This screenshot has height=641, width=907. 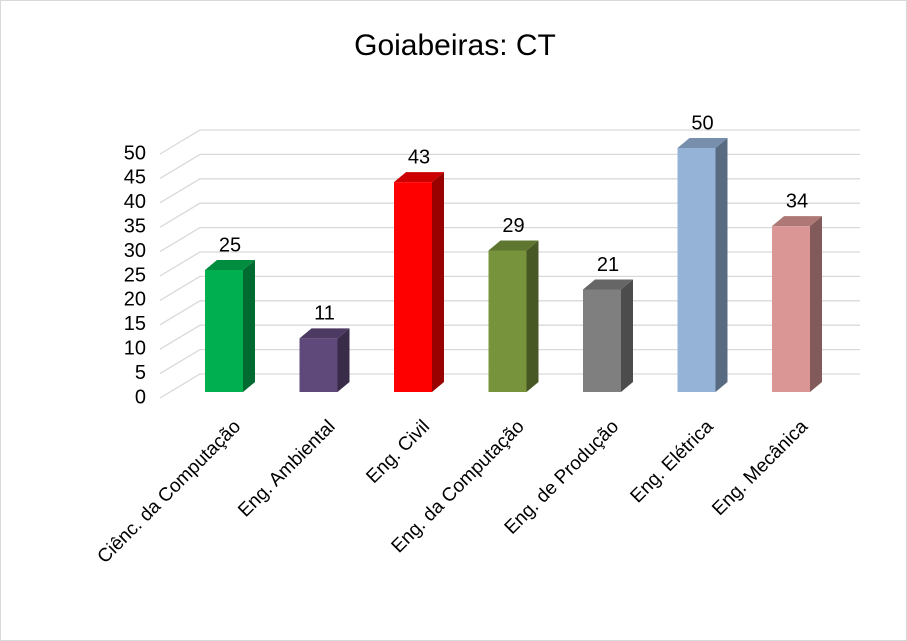 What do you see at coordinates (135, 178) in the screenshot?
I see `y-tick-label: 45` at bounding box center [135, 178].